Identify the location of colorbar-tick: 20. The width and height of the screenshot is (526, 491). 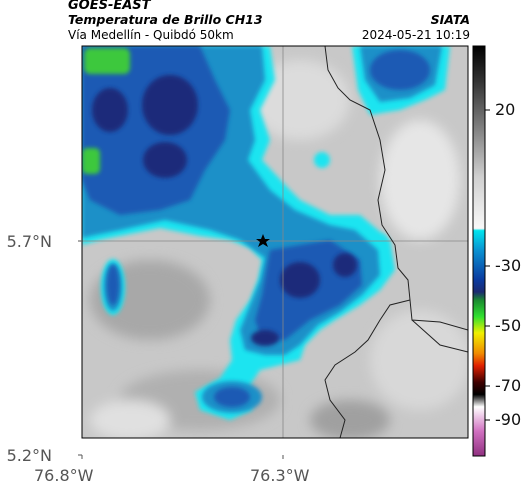
(505, 109).